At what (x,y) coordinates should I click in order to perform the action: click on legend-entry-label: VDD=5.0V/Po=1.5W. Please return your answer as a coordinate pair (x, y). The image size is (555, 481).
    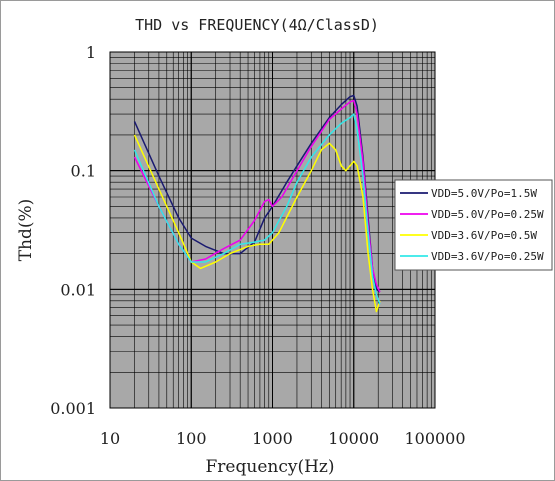
    Looking at the image, I should click on (484, 193).